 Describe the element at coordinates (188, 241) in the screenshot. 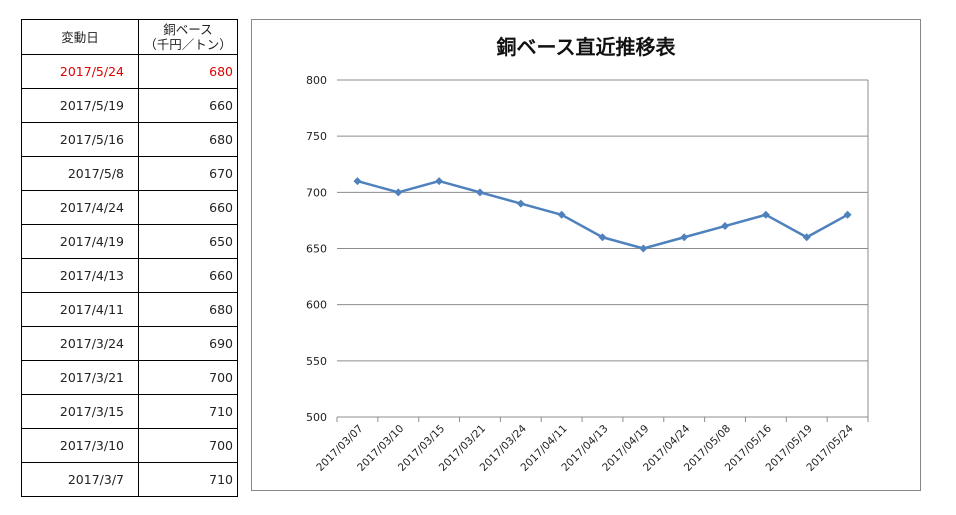

I see `row-price: 650` at that location.